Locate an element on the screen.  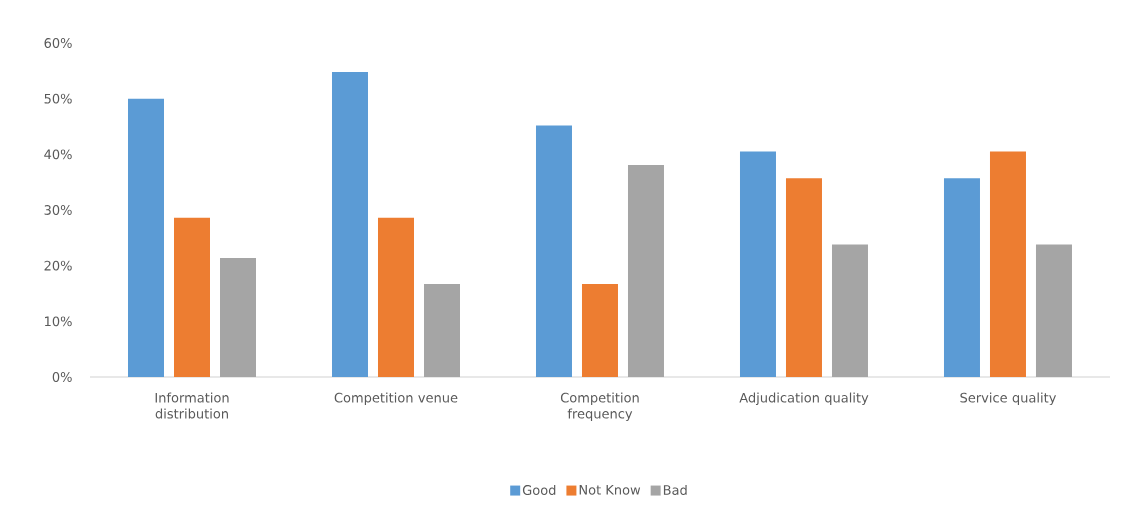
y-tick-label: 60% is located at coordinates (58, 43).